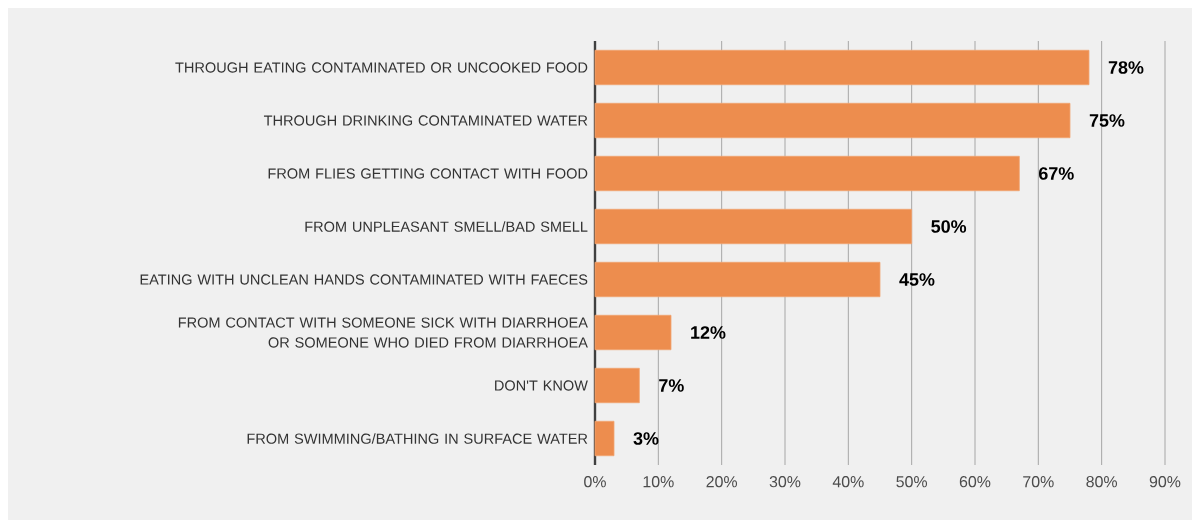  What do you see at coordinates (1102, 482) in the screenshot?
I see `x-tick-label: 80%` at bounding box center [1102, 482].